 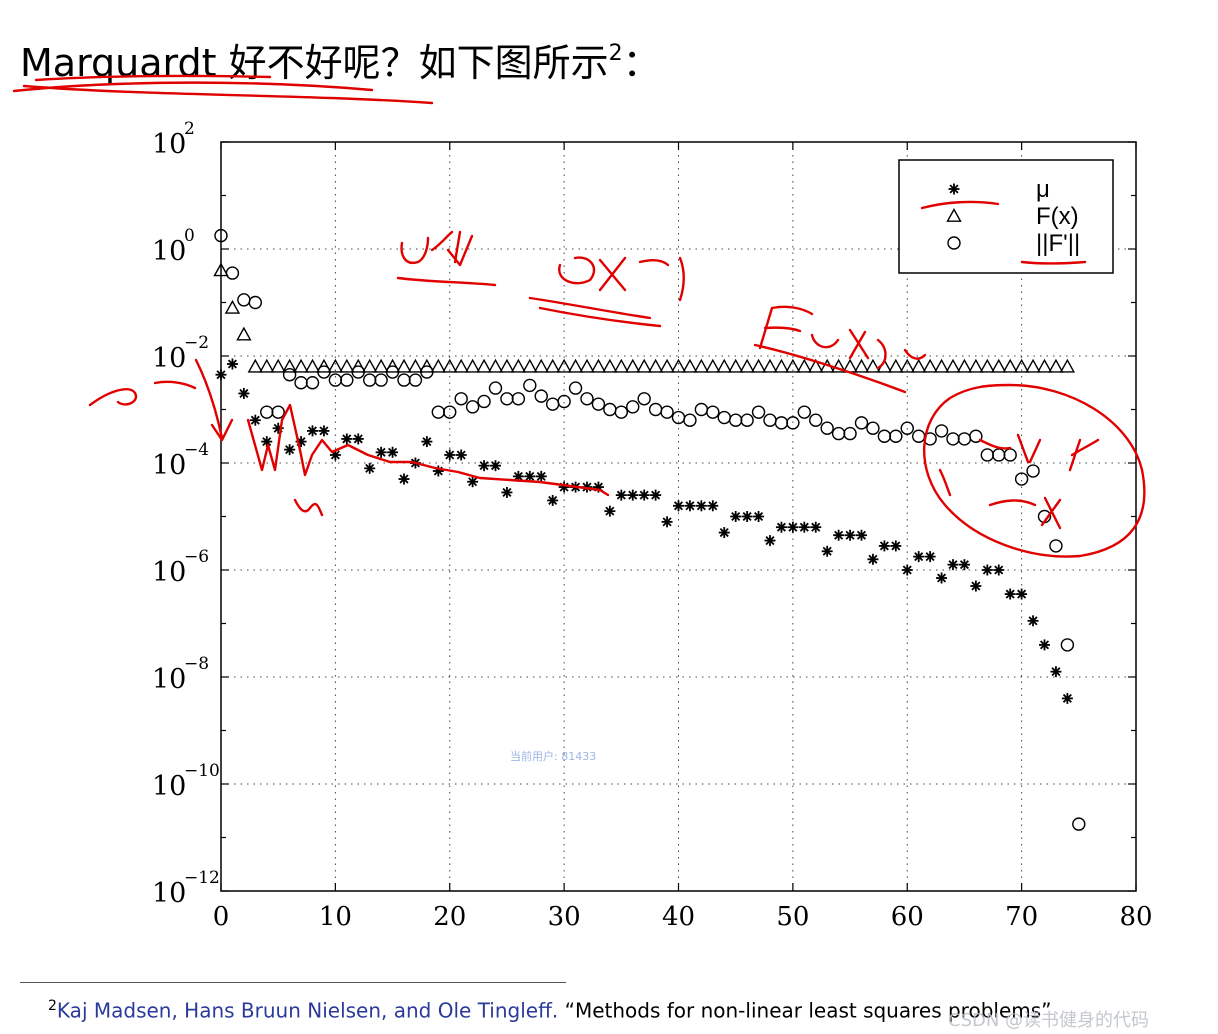 I want to click on legend: μF(x)||F'||, so click(x=1006, y=216).